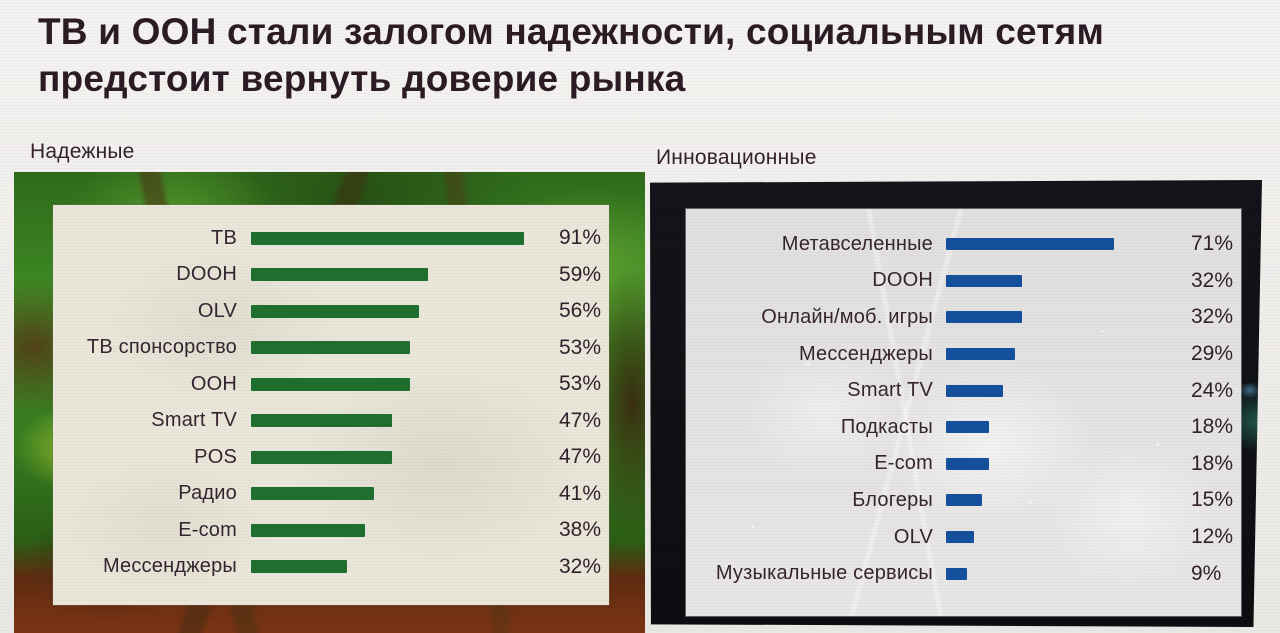  What do you see at coordinates (824, 573) in the screenshot?
I see `bar-label: Музыкальные сервисы` at bounding box center [824, 573].